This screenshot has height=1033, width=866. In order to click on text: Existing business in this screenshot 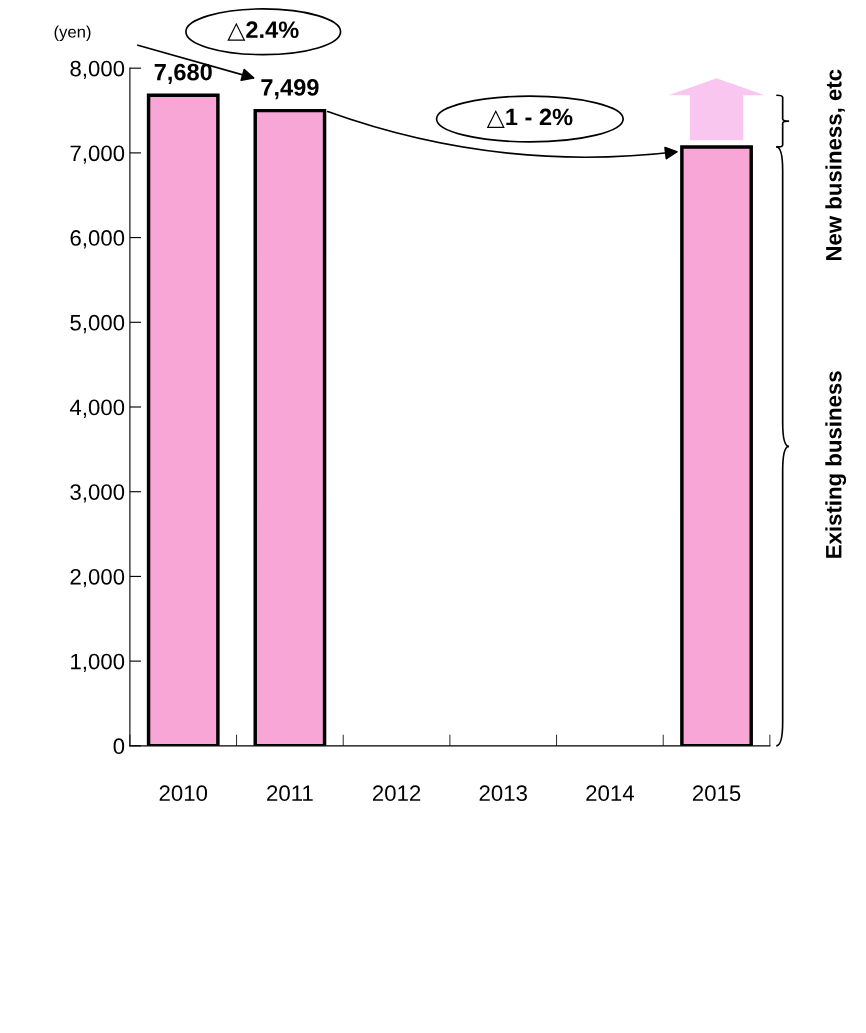, I will do `click(836, 464)`.